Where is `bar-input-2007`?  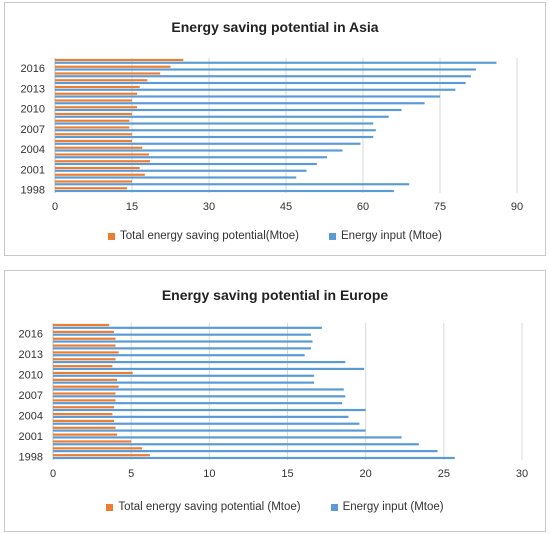
bar-input-2007 is located at coordinates (199, 396).